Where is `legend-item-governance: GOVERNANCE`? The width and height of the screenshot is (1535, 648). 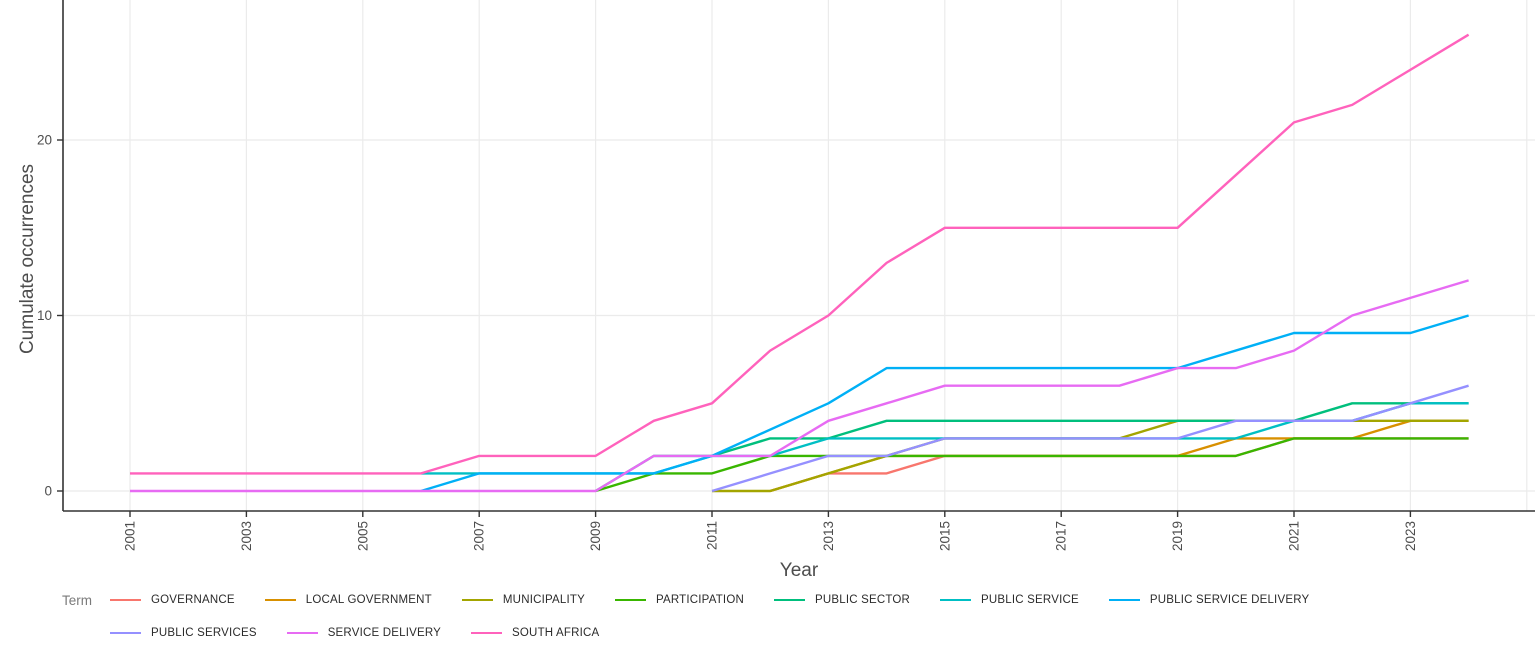
legend-item-governance: GOVERNANCE is located at coordinates (172, 600).